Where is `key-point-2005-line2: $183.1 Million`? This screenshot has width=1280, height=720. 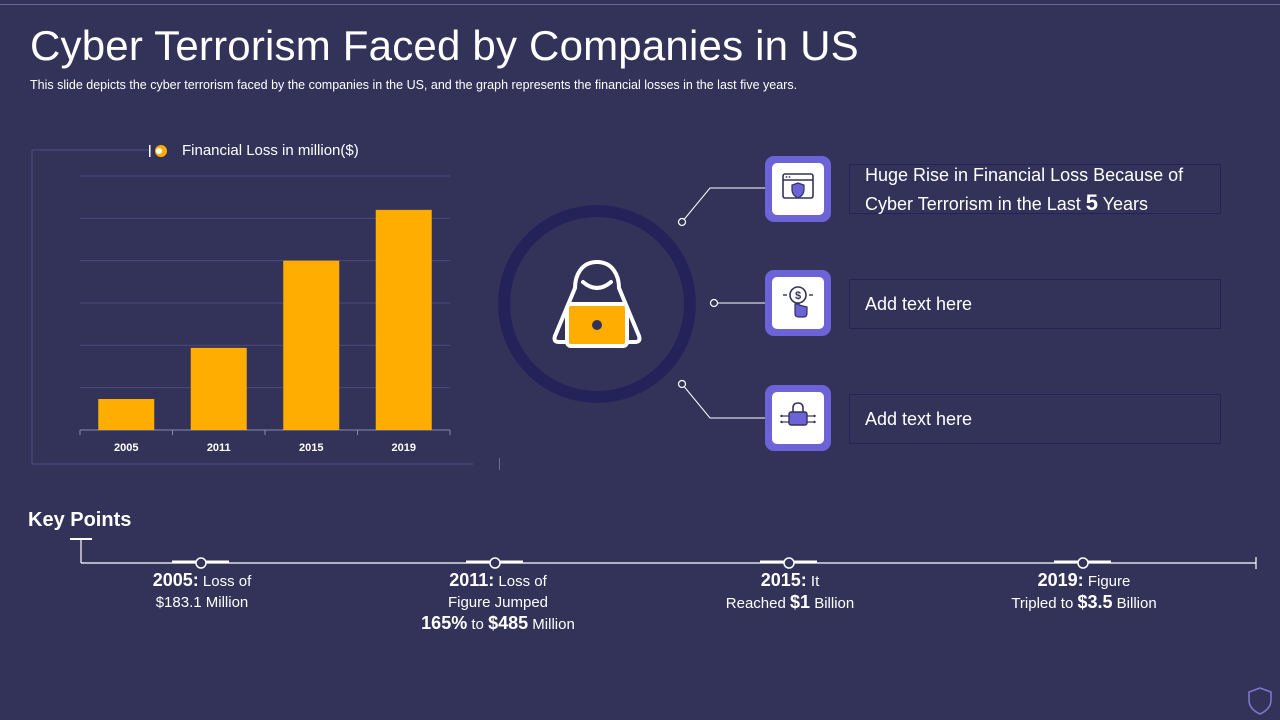 key-point-2005-line2: $183.1 Million is located at coordinates (202, 602).